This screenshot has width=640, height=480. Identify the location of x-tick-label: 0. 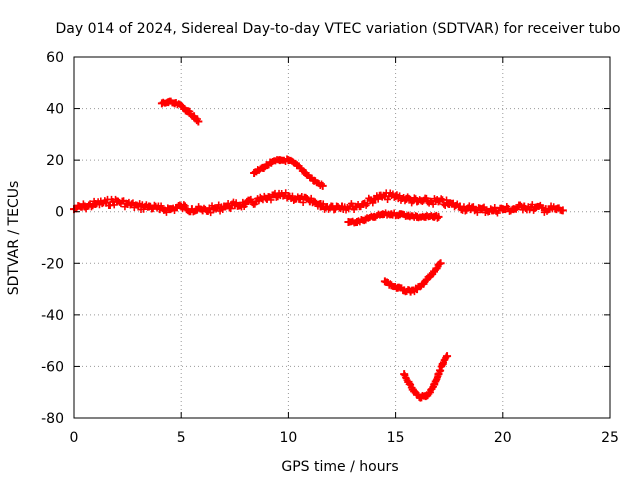
(74, 438).